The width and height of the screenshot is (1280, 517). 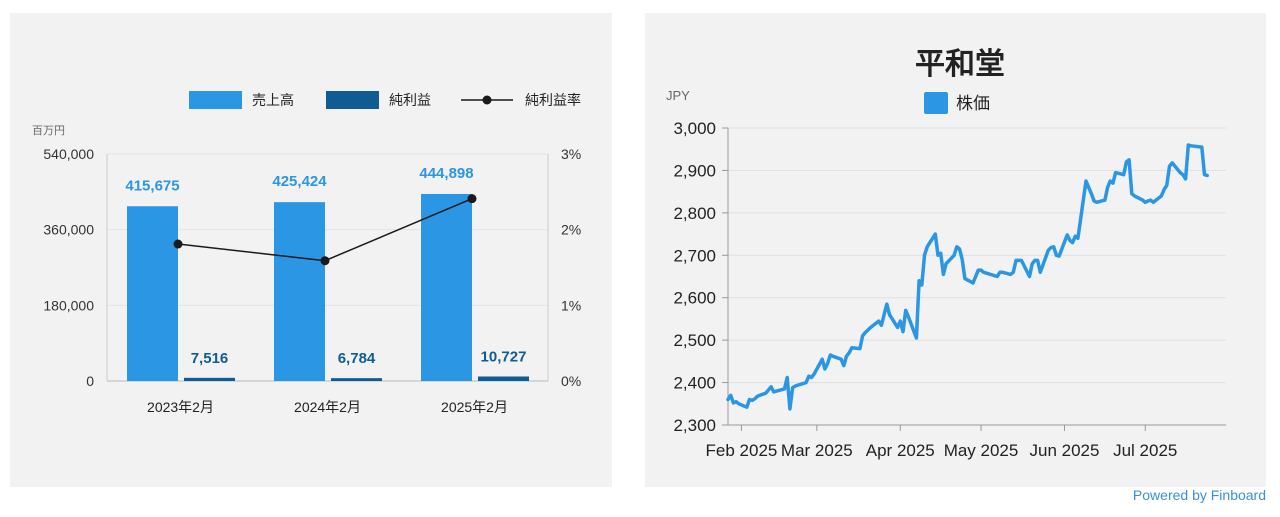 What do you see at coordinates (694, 298) in the screenshot?
I see `y-tick-label: 2,600` at bounding box center [694, 298].